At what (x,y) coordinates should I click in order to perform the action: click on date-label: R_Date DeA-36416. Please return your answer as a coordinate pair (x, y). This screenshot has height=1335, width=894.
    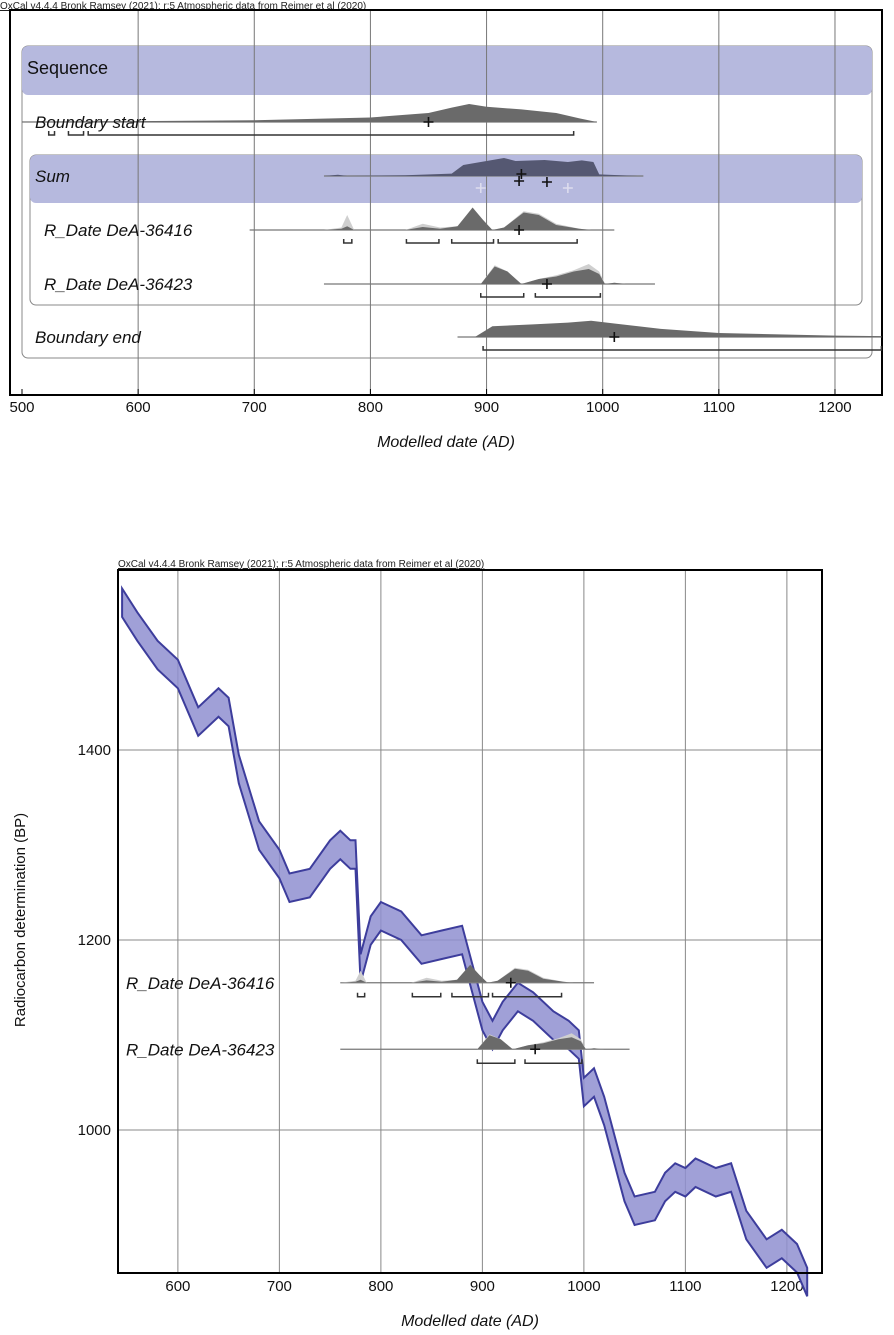
    Looking at the image, I should click on (200, 983).